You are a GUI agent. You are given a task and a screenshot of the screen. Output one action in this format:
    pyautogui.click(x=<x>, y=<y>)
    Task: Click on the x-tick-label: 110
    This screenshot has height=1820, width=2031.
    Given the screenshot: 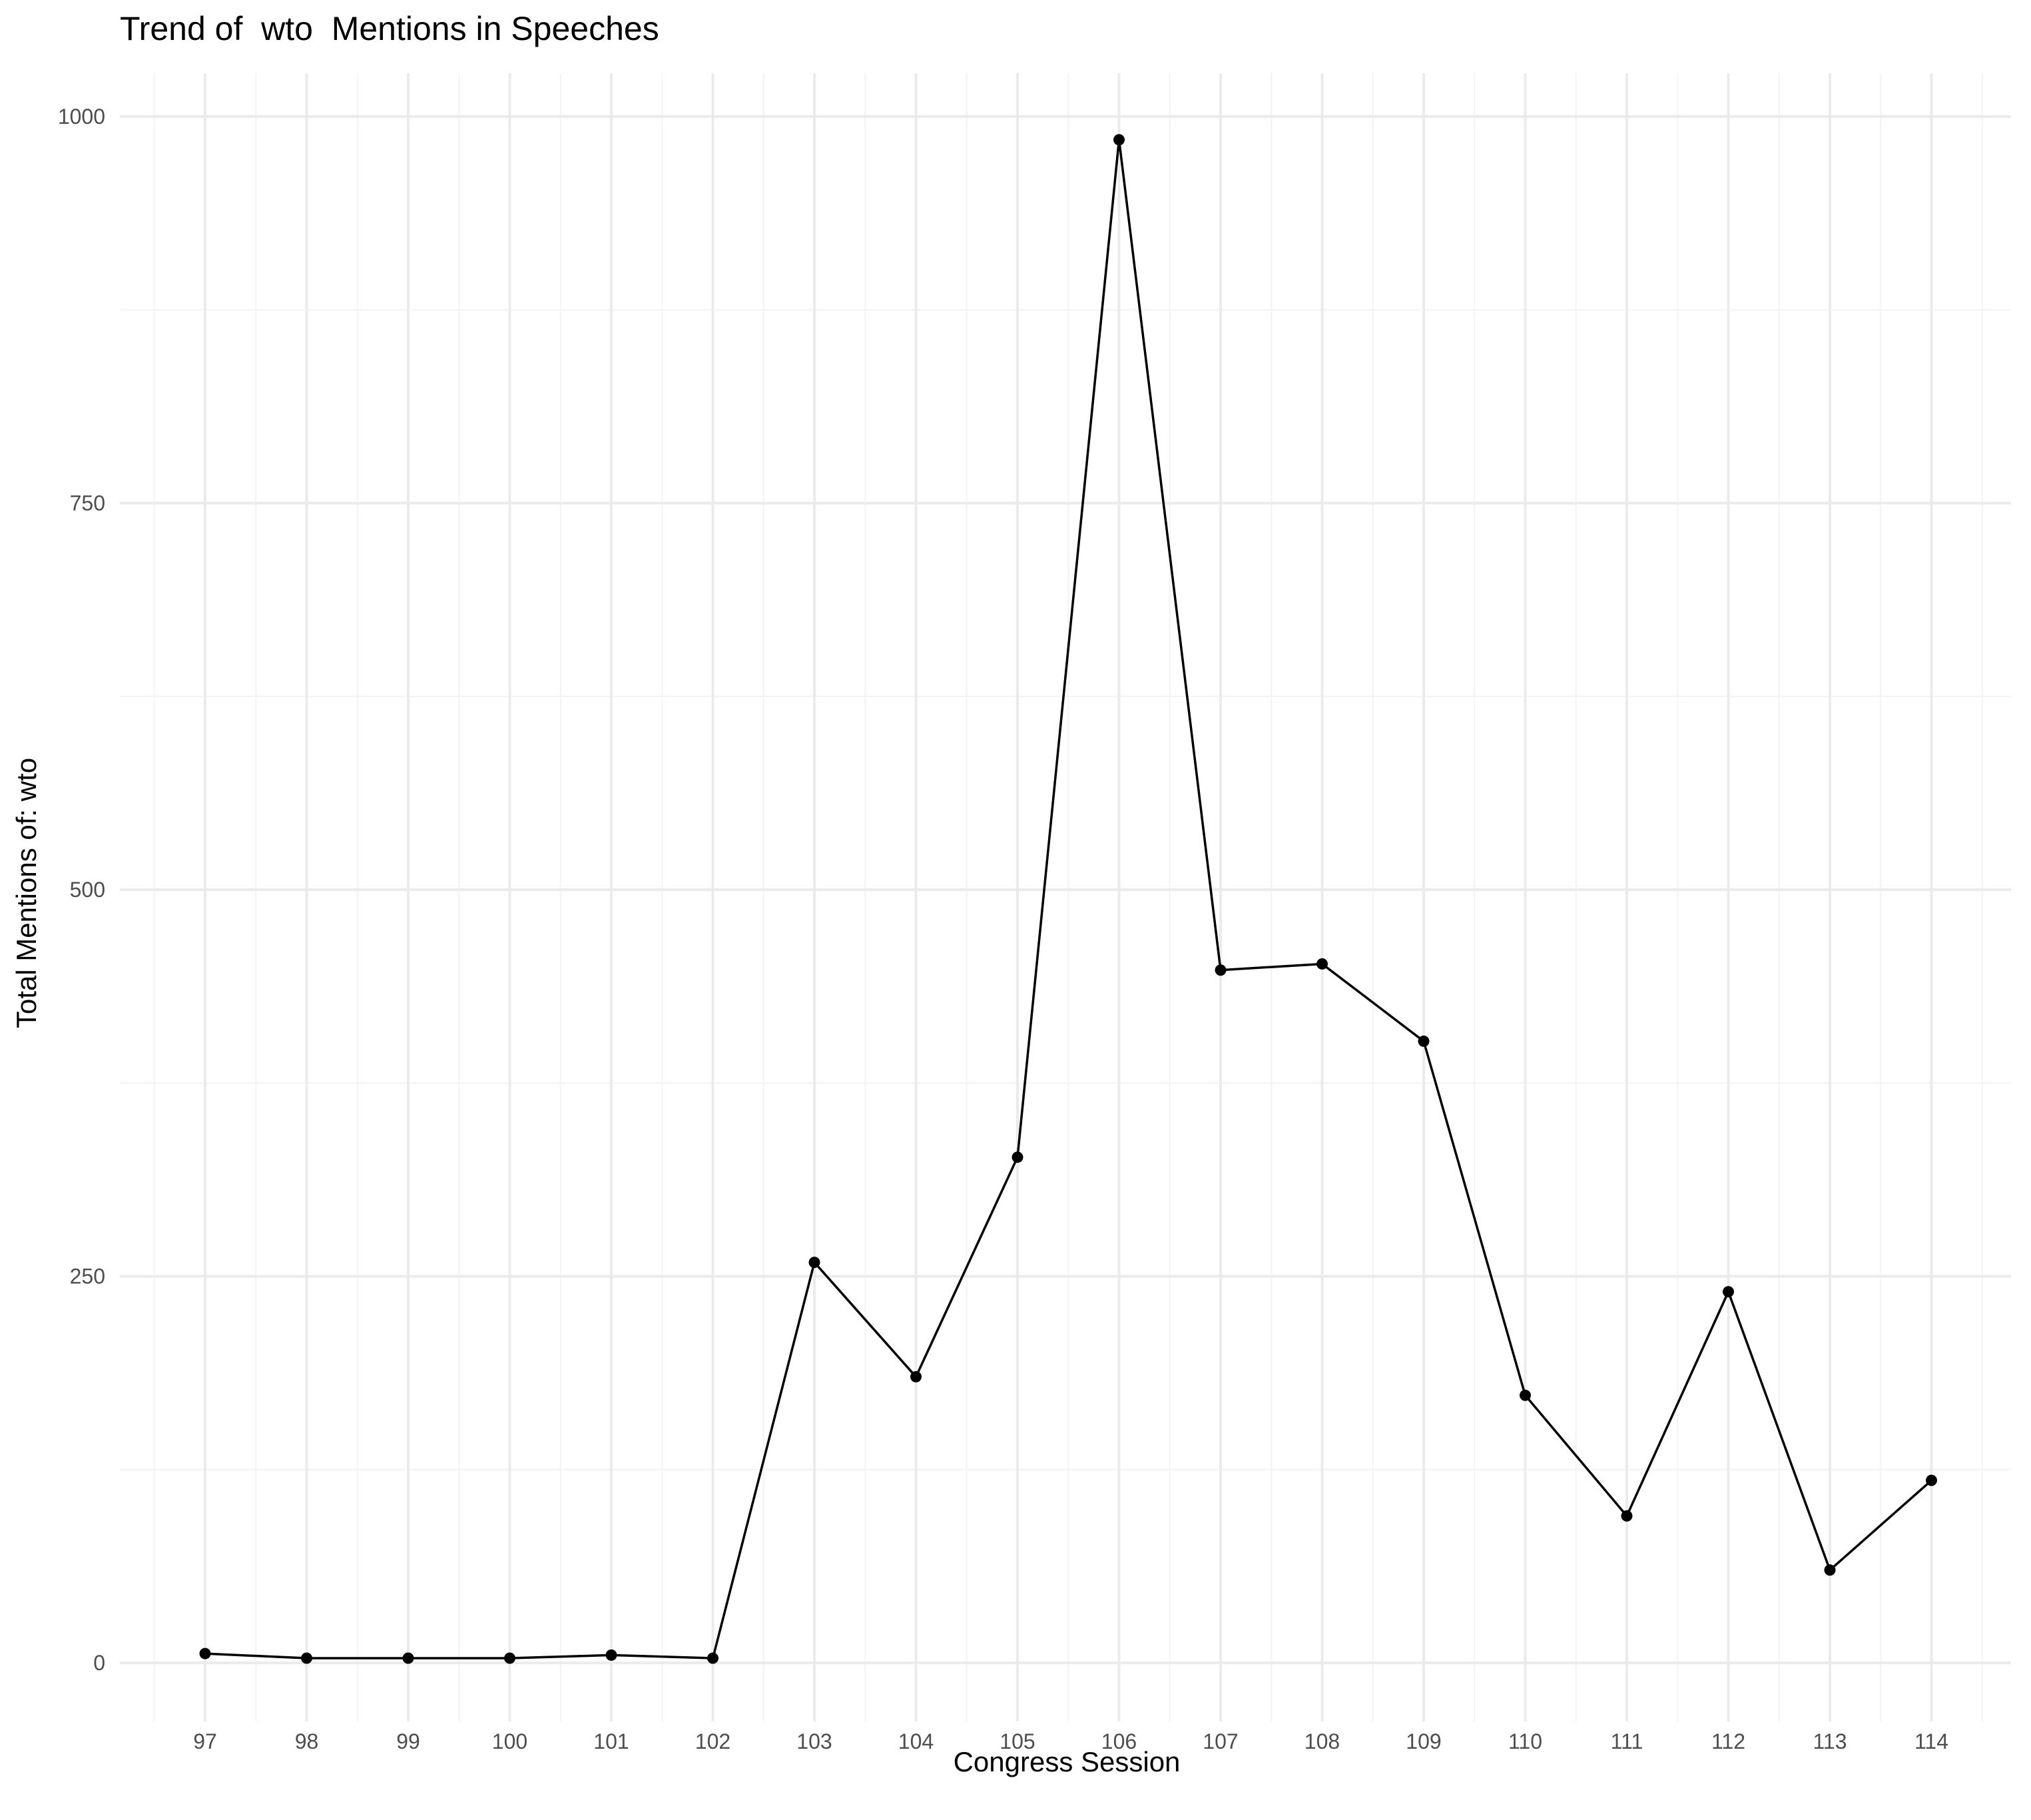 What is the action you would take?
    pyautogui.click(x=1525, y=1741)
    